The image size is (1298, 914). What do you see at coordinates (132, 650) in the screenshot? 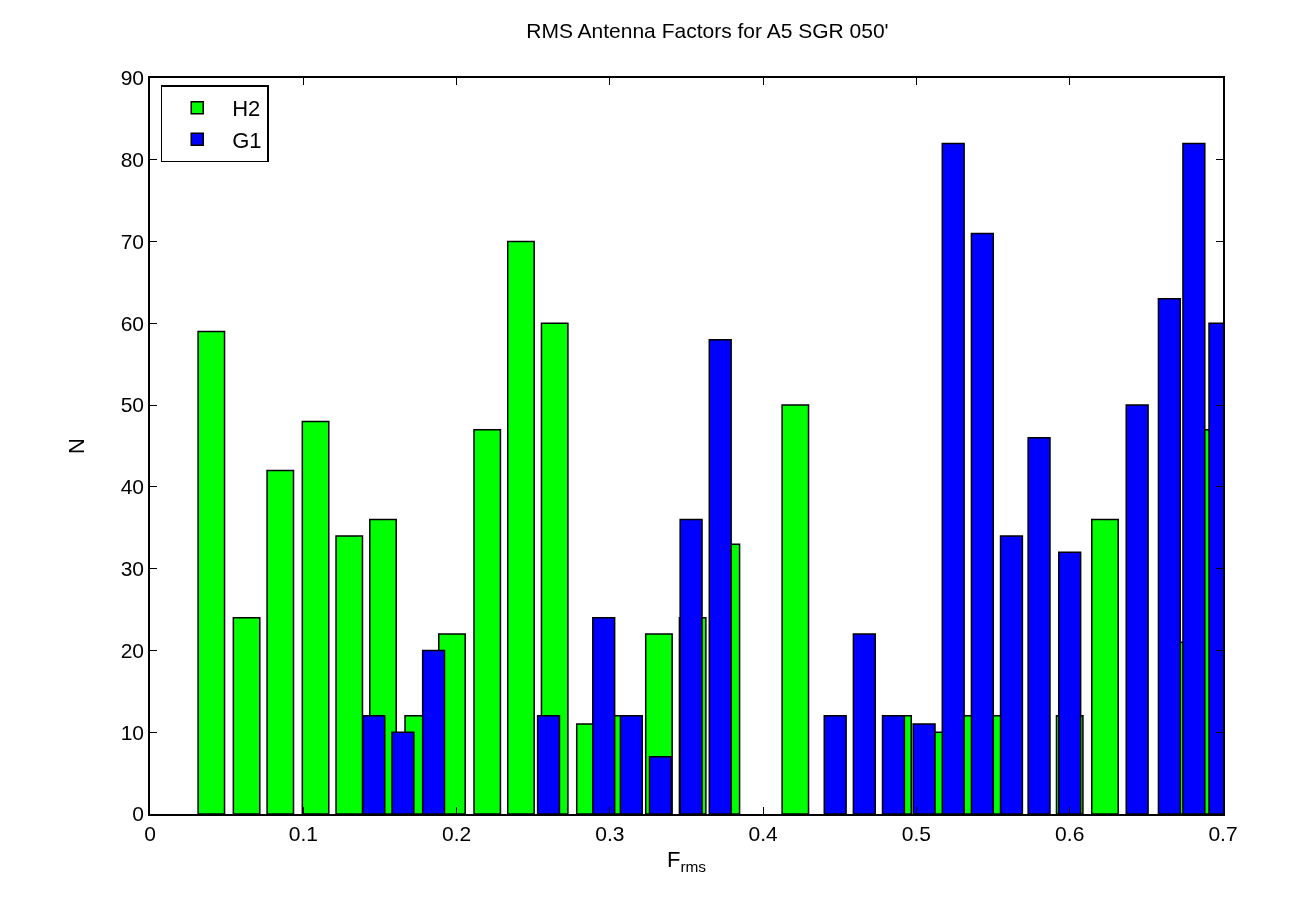
I see `y-tick-label: 20` at bounding box center [132, 650].